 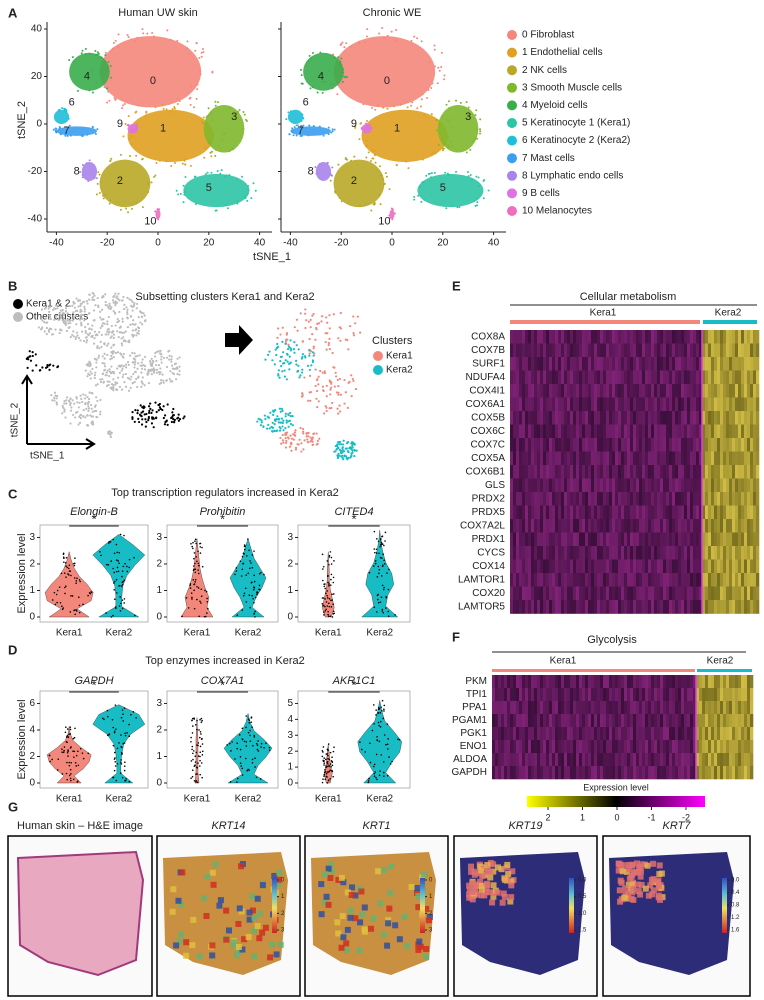 I want to click on y-tick-label: 1, so click(x=159, y=756).